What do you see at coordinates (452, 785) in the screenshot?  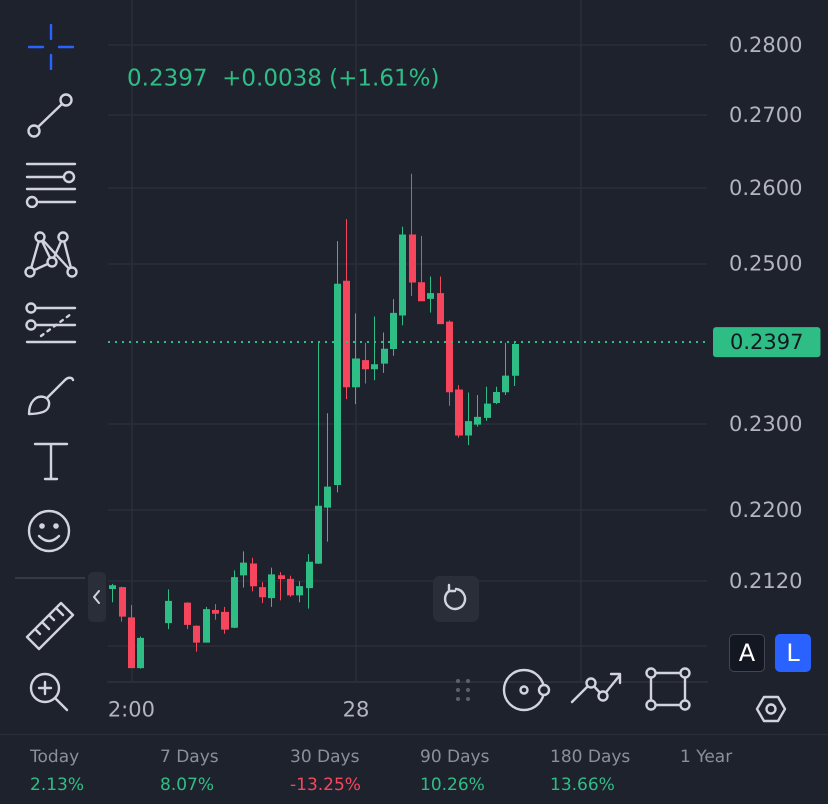 I see `text: 10.26%` at bounding box center [452, 785].